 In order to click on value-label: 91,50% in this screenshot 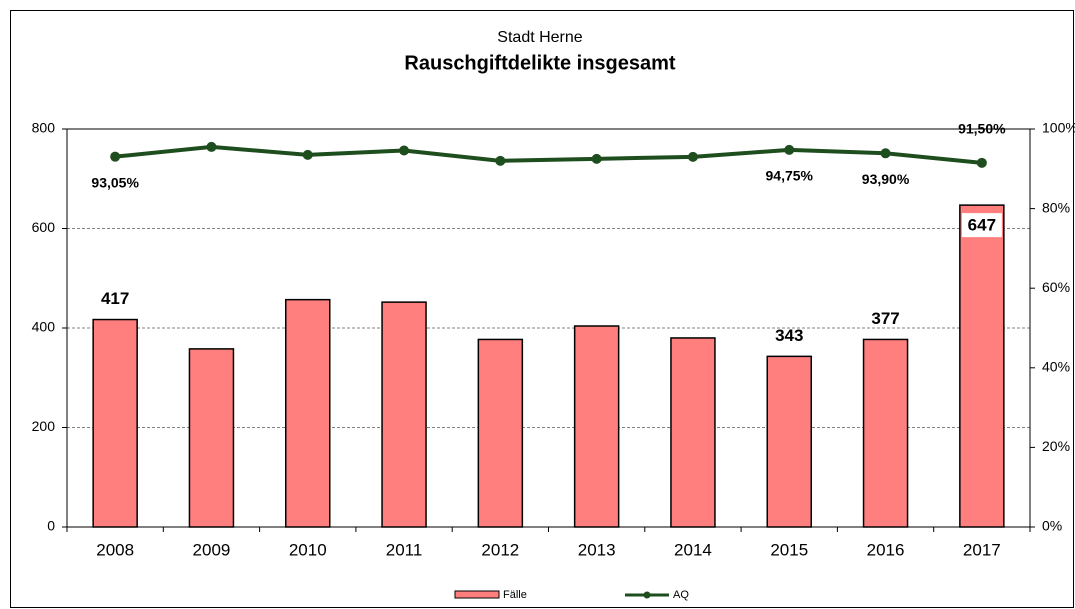, I will do `click(982, 129)`.